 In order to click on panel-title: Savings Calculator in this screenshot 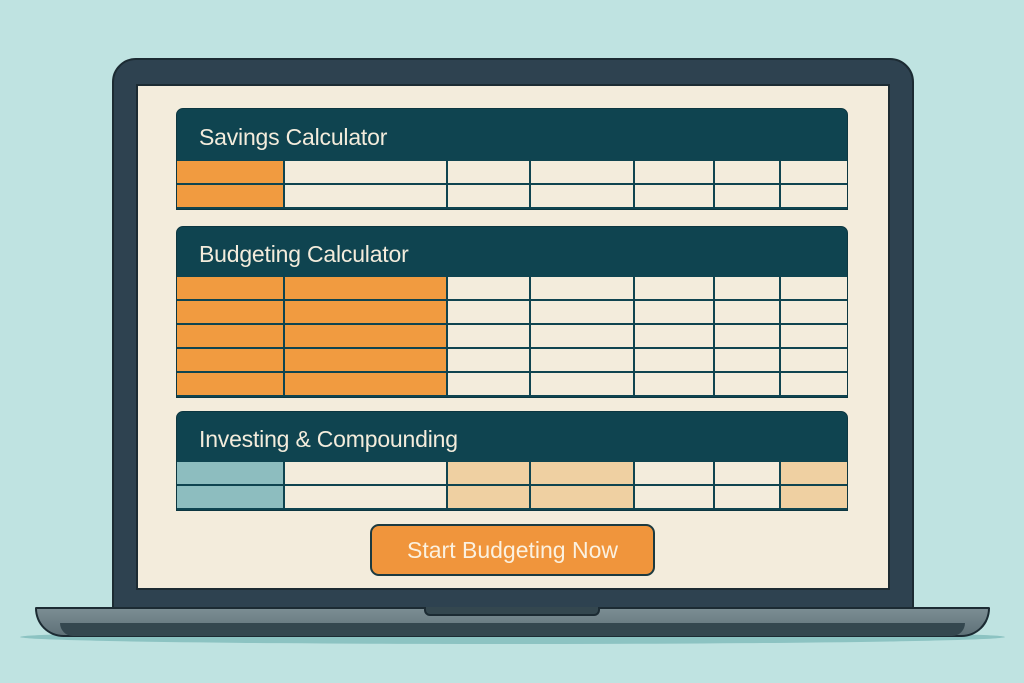, I will do `click(293, 137)`.